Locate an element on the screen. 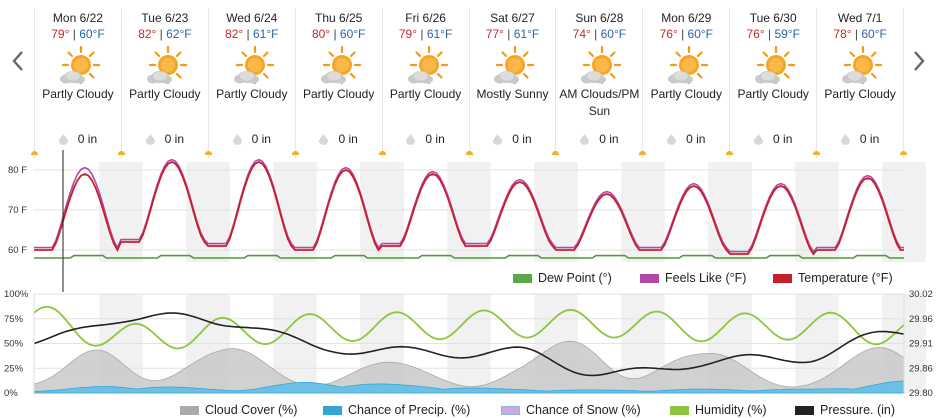 The image size is (936, 418). legend-humidity: Humidity (%) is located at coordinates (718, 410).